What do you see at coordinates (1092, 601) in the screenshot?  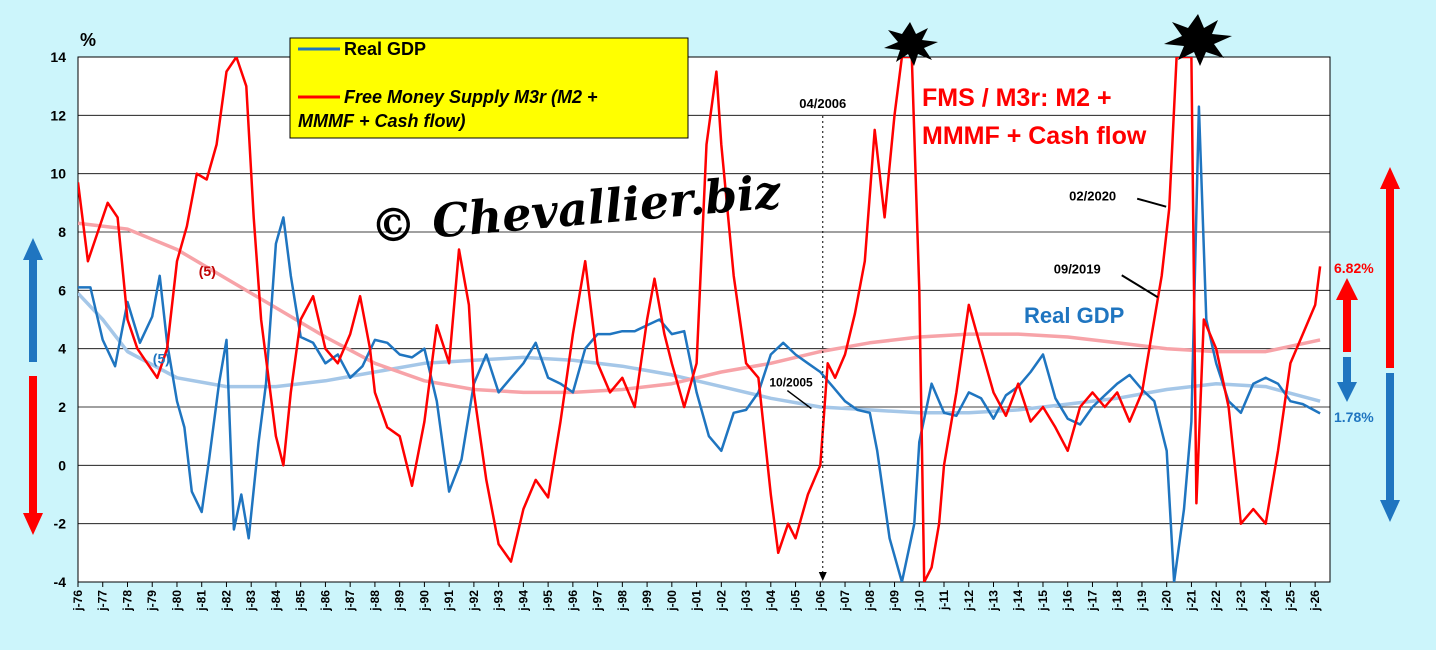 I see `x-tick-label: j-17` at bounding box center [1092, 601].